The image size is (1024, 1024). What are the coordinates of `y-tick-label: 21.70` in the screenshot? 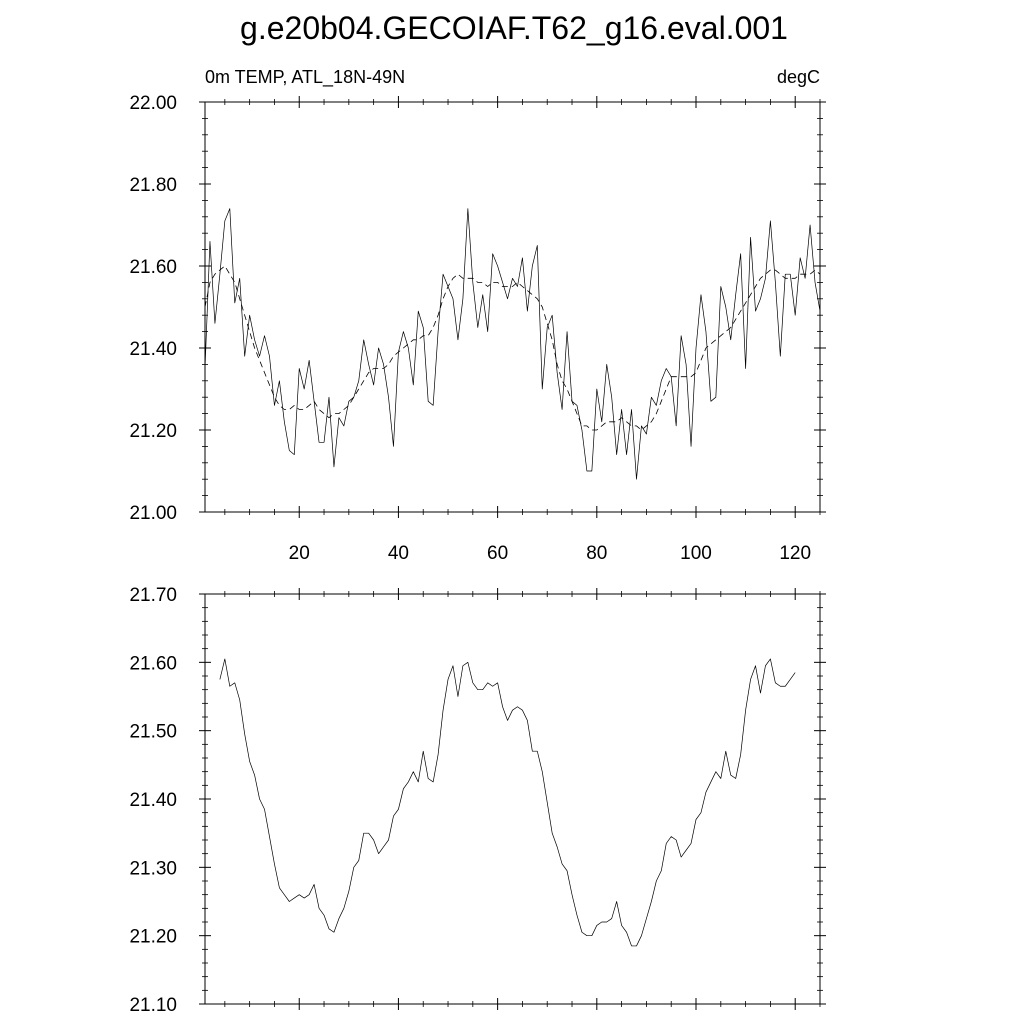 It's located at (153, 595).